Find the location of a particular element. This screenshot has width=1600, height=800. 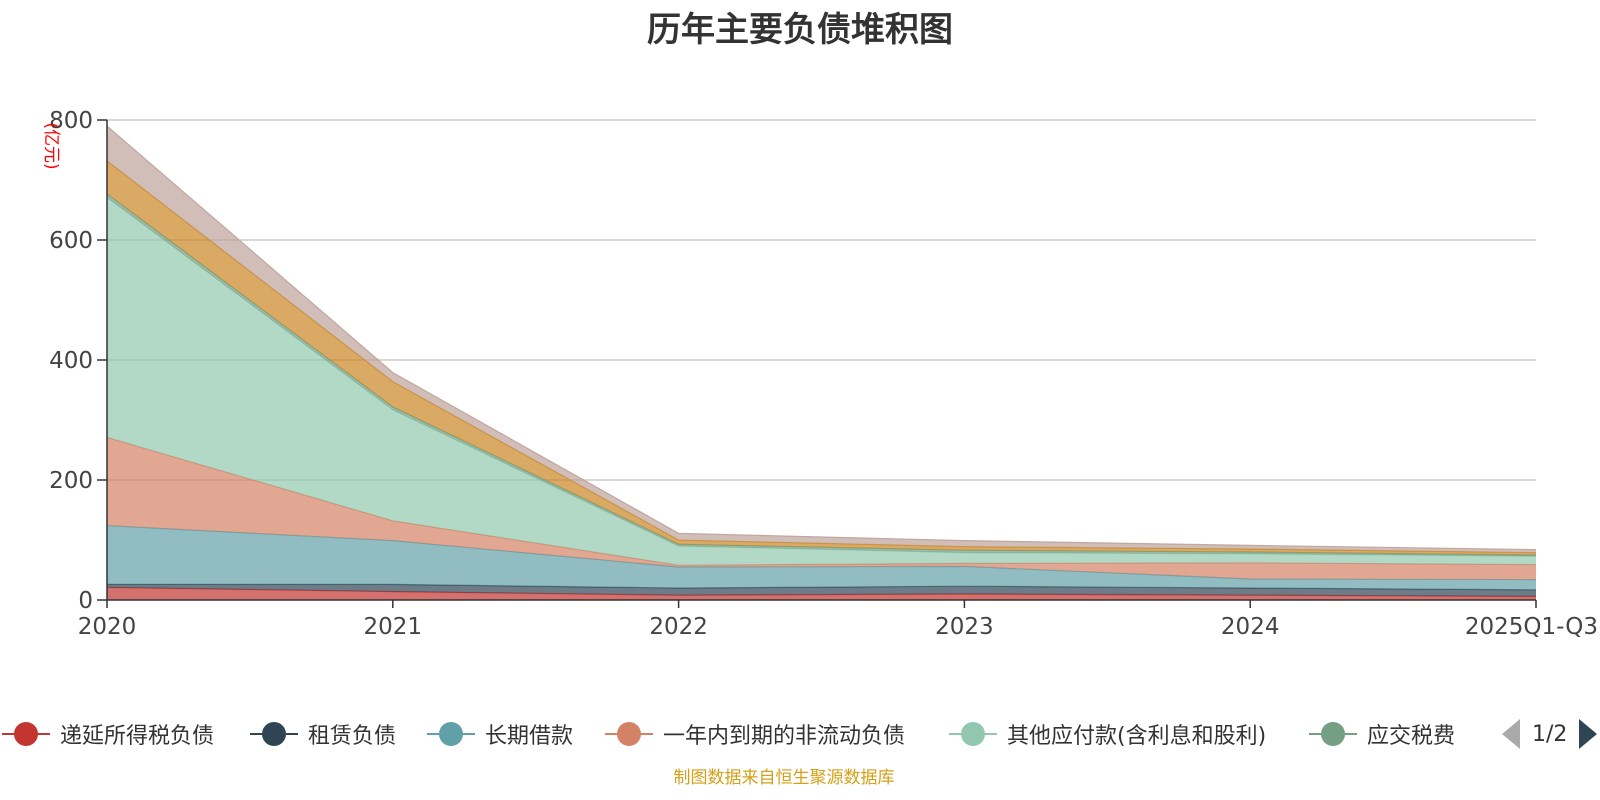

legend-item: 递延所得税负债 is located at coordinates (107, 734).